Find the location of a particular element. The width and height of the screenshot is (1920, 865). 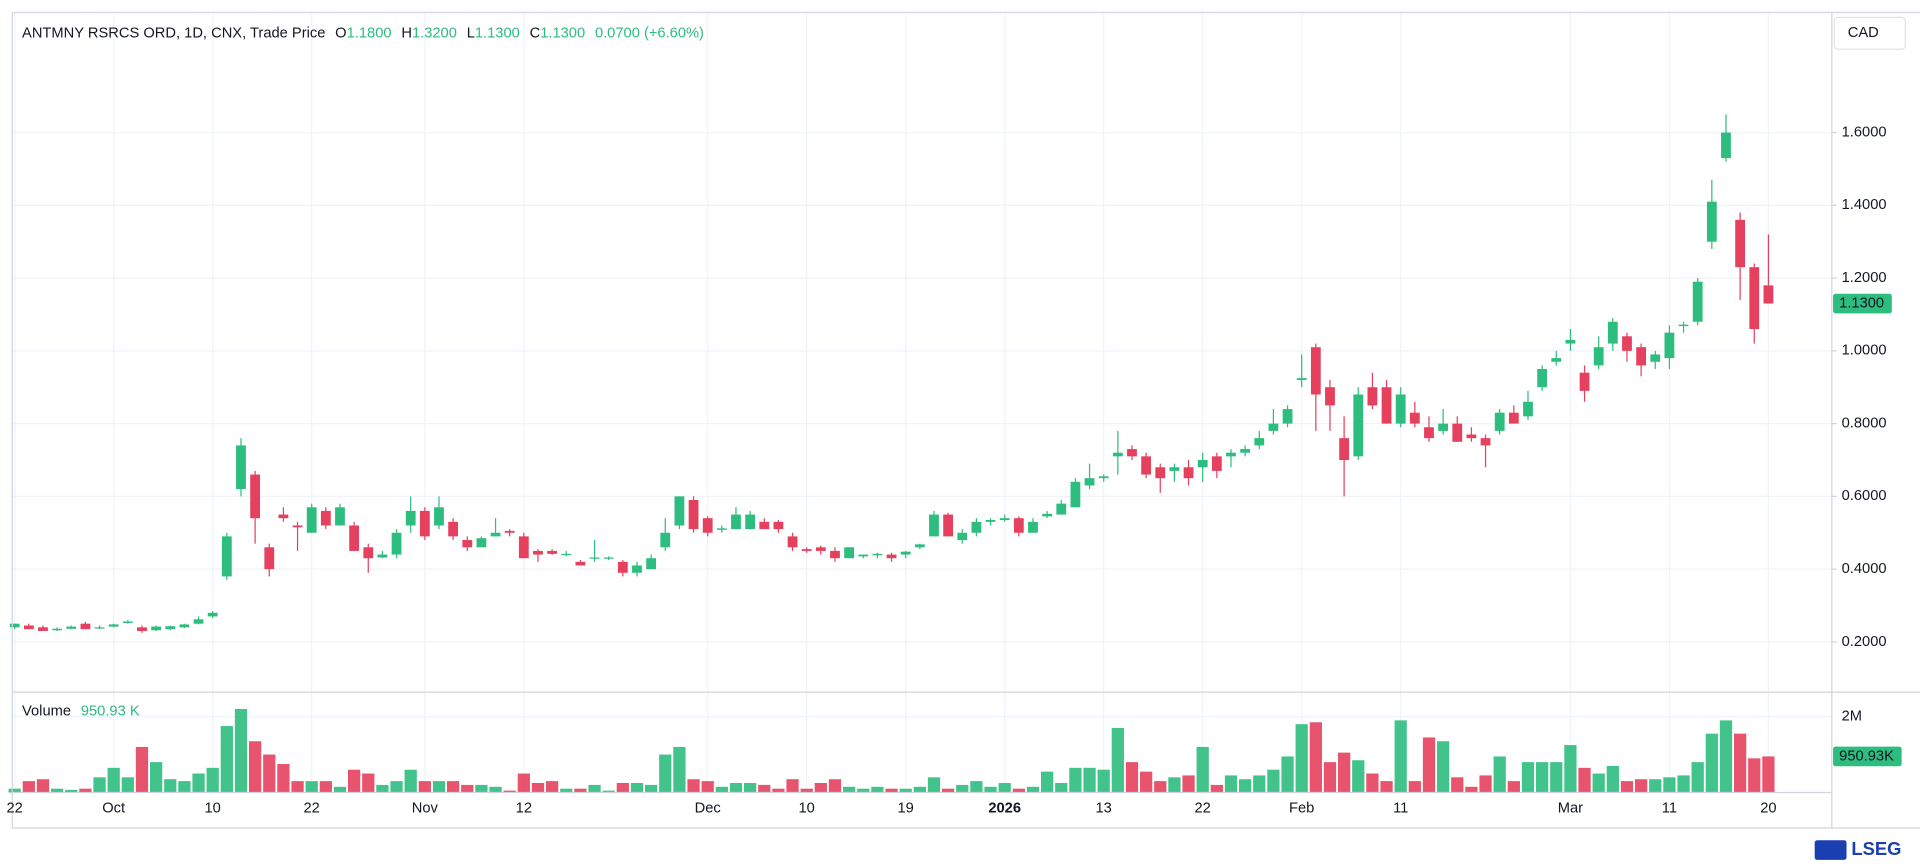

x-tick-label: 12 is located at coordinates (524, 808).